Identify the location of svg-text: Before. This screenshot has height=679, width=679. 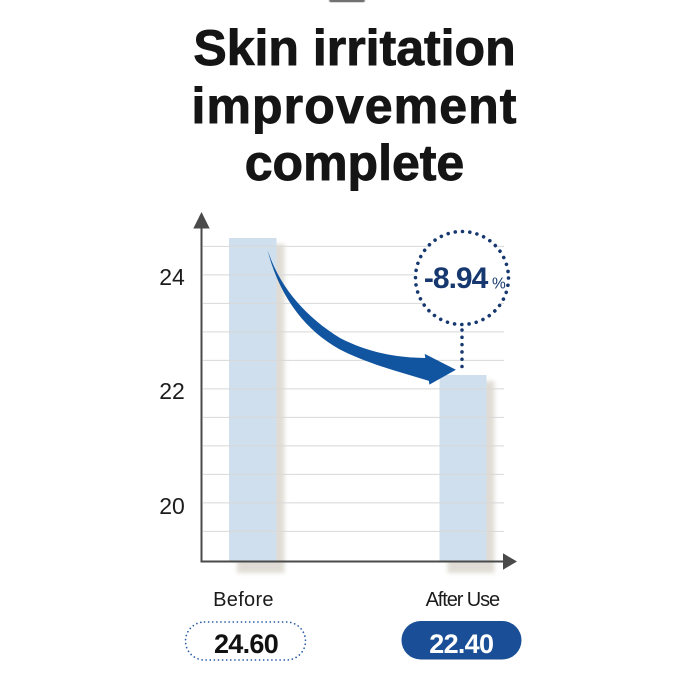
(243, 600).